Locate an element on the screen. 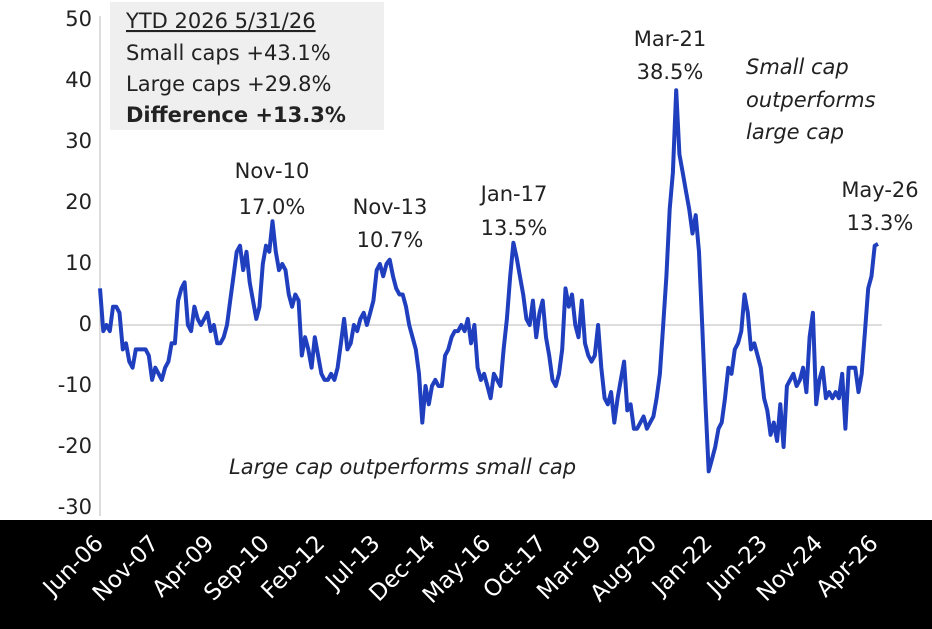 The width and height of the screenshot is (932, 629). annotation-value: 10.7% is located at coordinates (390, 240).